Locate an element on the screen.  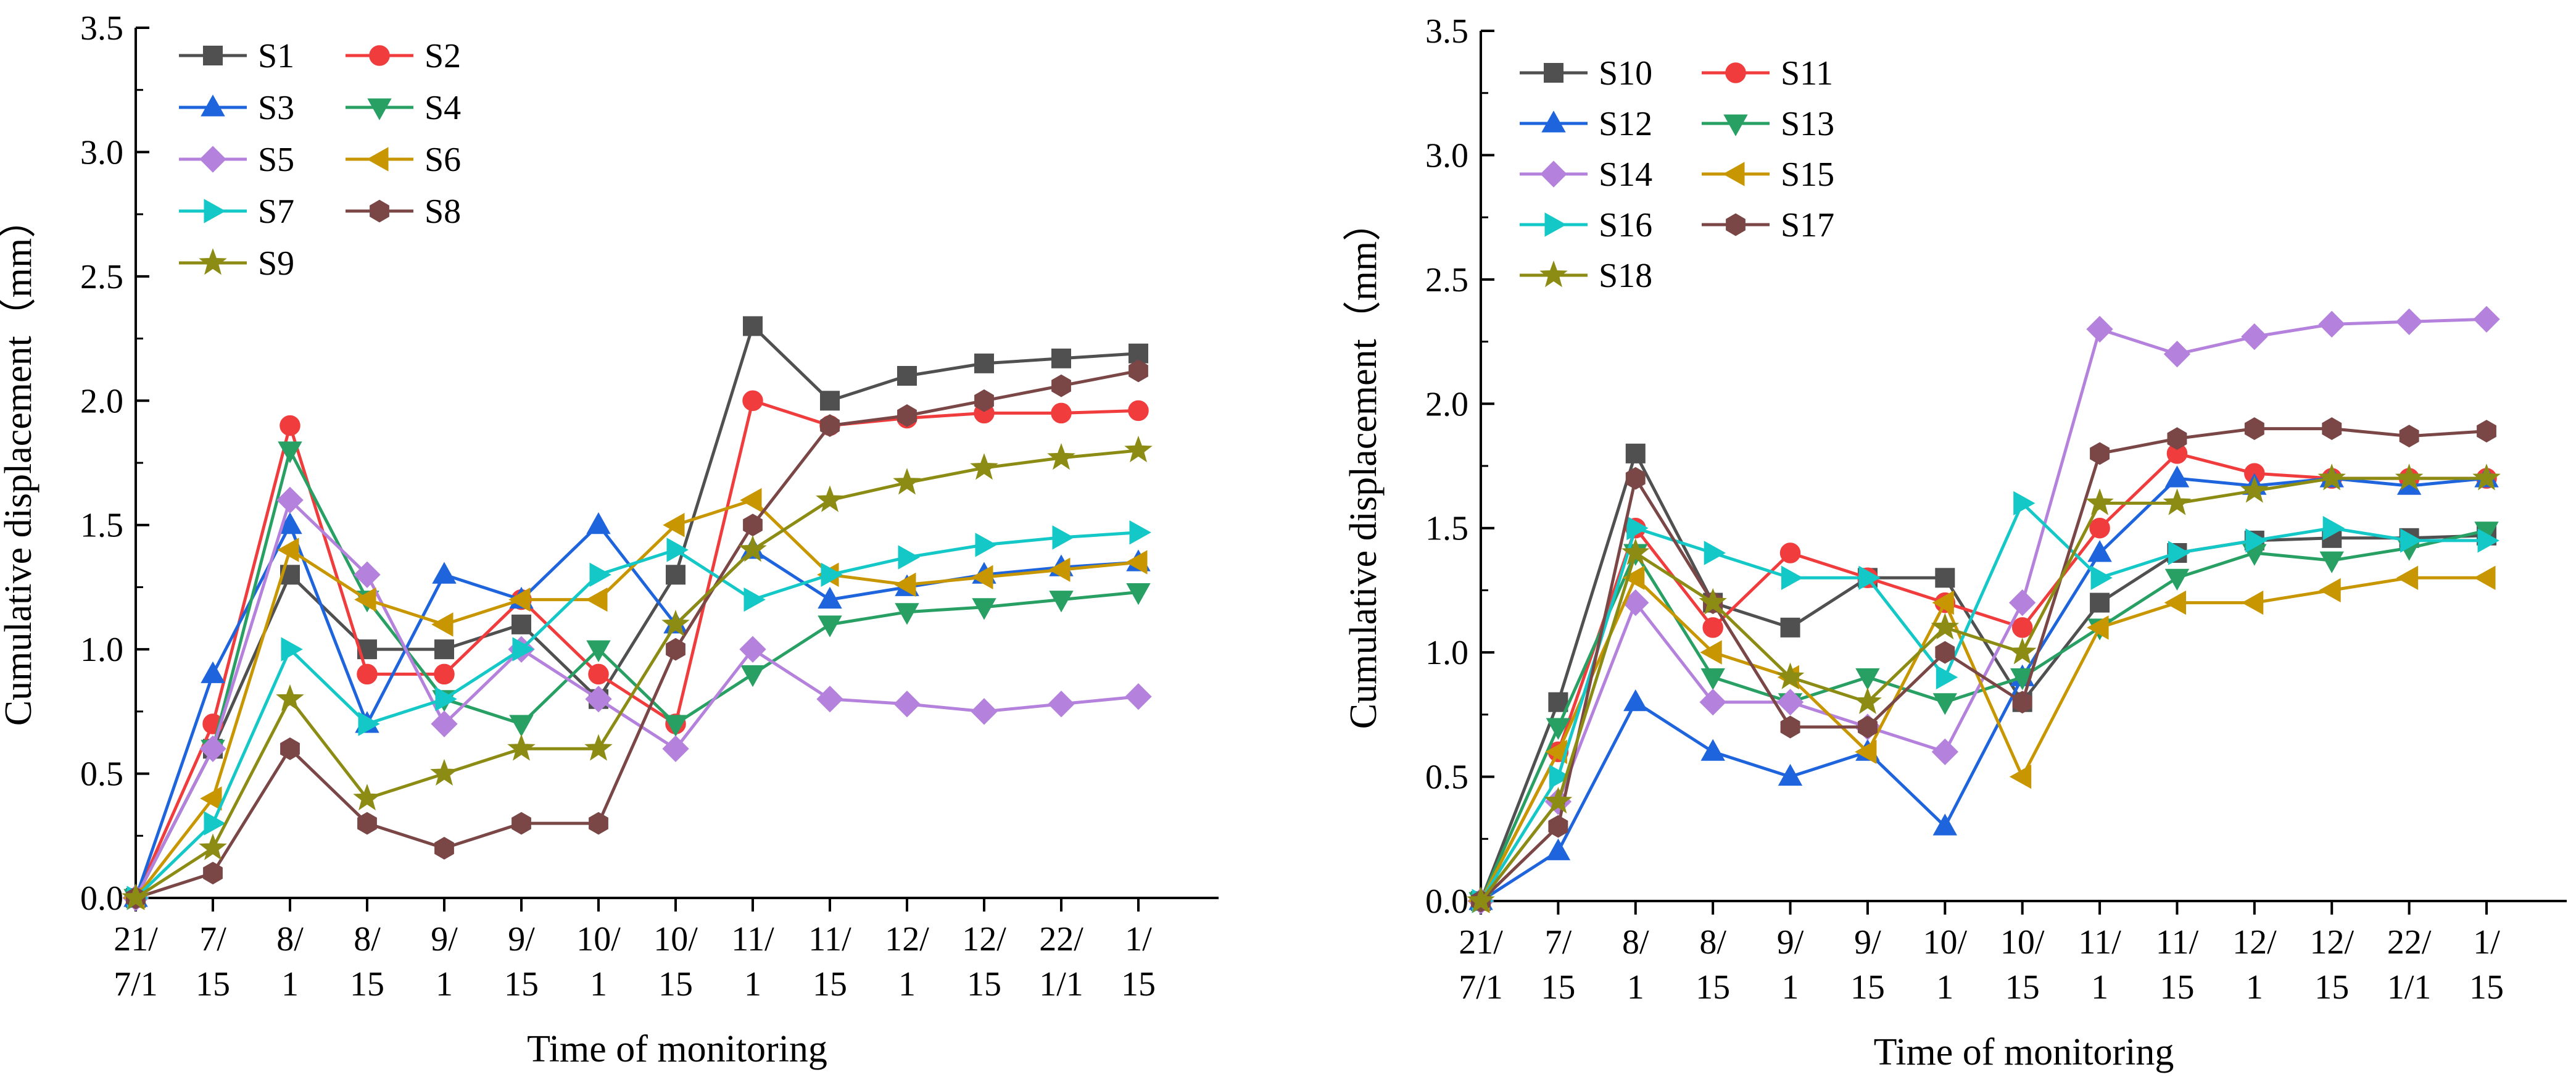
series-line-S5 is located at coordinates (636, 698).